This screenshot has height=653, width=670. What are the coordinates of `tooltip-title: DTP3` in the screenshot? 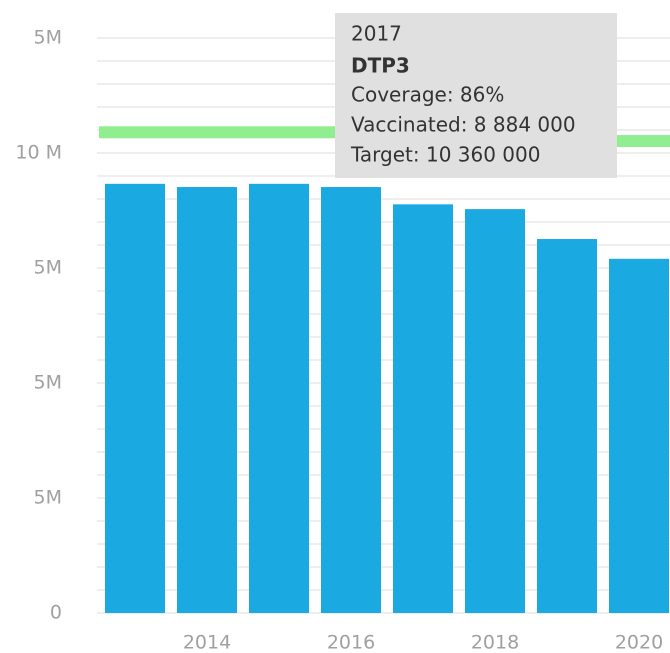 It's located at (380, 66).